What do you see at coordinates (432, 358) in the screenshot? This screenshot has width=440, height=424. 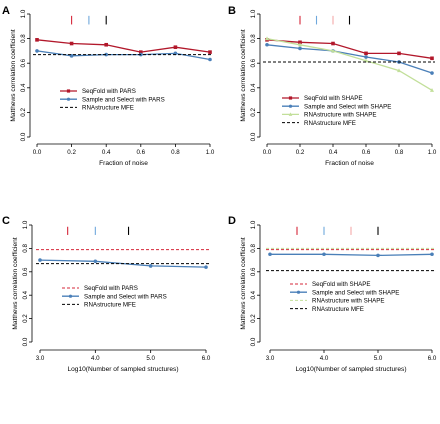 I see `x-tick-label: 6.0` at bounding box center [432, 358].